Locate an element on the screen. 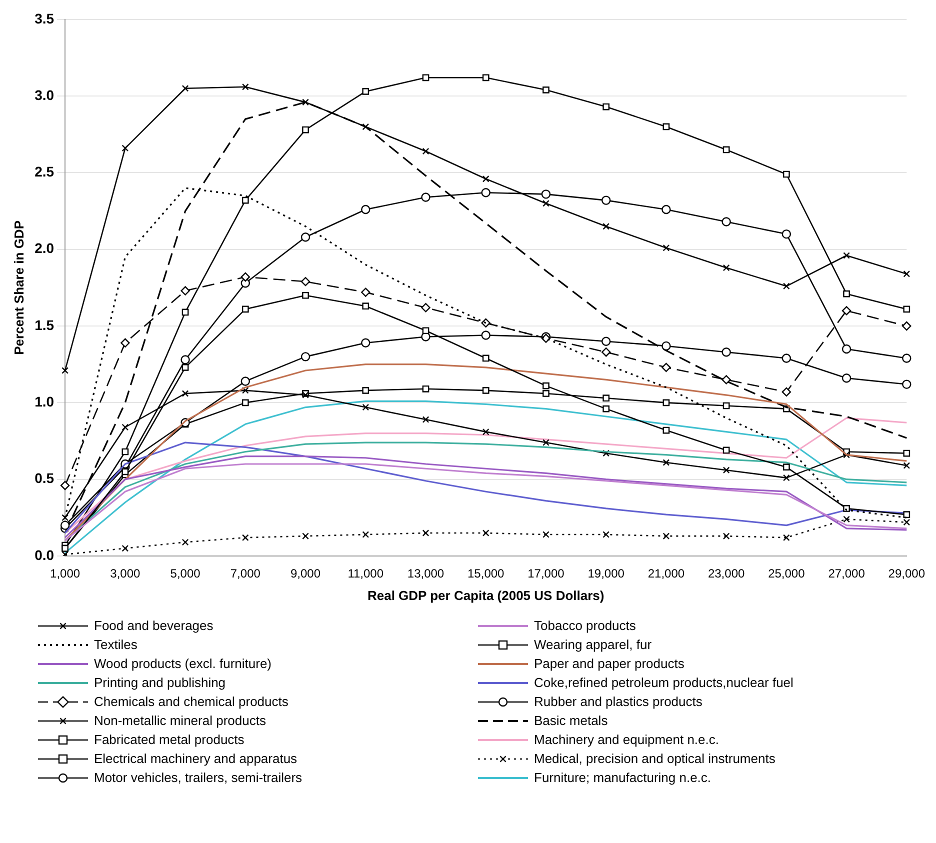 This screenshot has width=936, height=843. legend-label: Medical, precision and optical instruments is located at coordinates (655, 758).